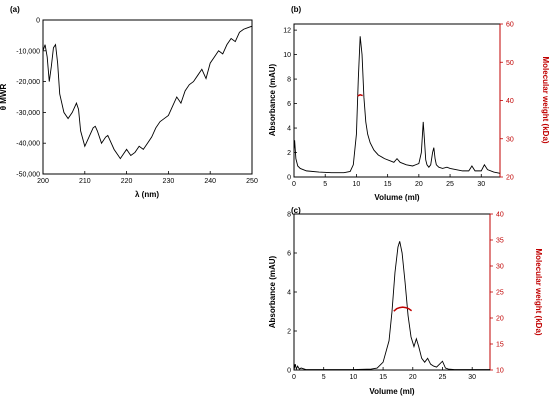  I want to click on panel-c-y-axis-label: Absorbance (mAU), so click(272, 291).